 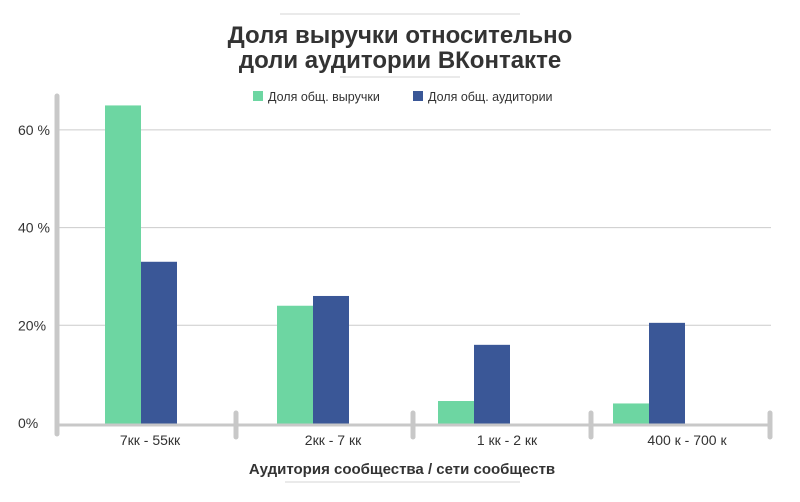 I want to click on legend-label-revenue: Доля общ. выручки, so click(x=324, y=97).